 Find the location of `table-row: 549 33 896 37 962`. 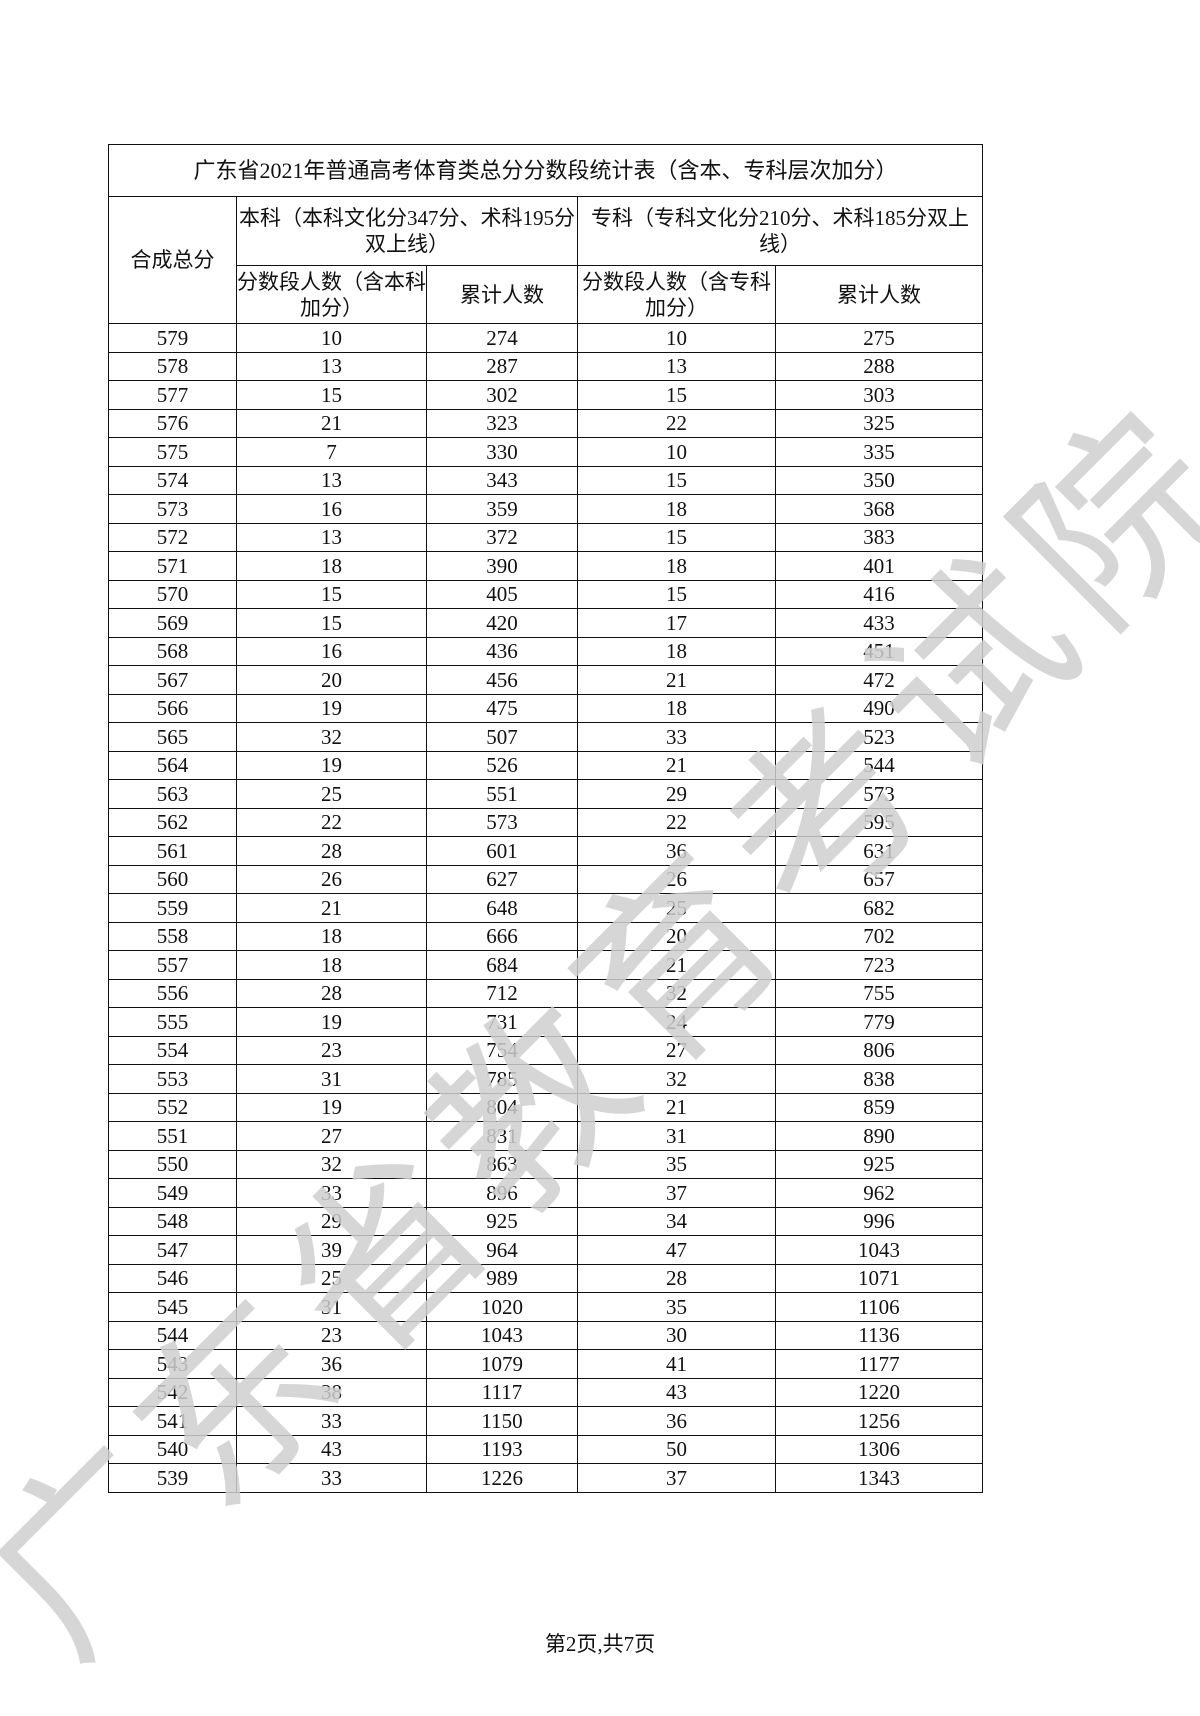

table-row: 549 33 896 37 962 is located at coordinates (546, 1193).